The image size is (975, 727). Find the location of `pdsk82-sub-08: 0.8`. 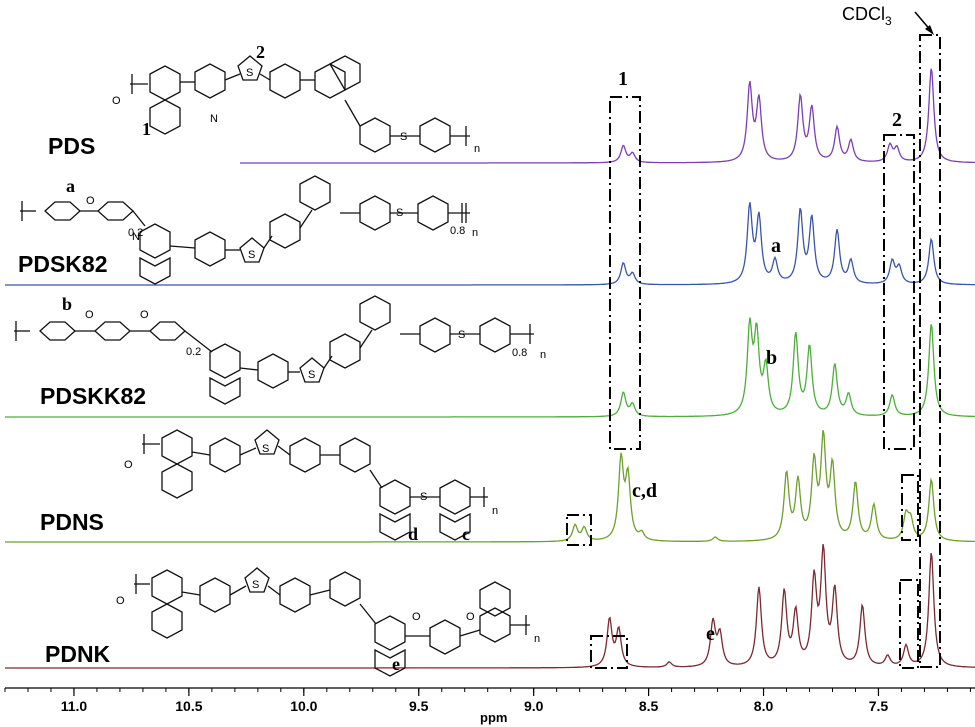

pdsk82-sub-08: 0.8 is located at coordinates (457, 231).